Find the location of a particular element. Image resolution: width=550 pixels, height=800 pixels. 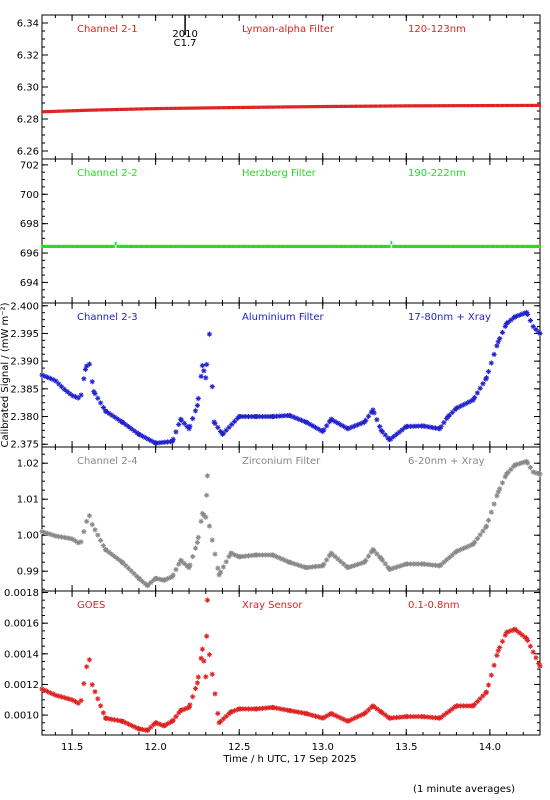

y-tick-label: 0.0018 is located at coordinates (21, 593).